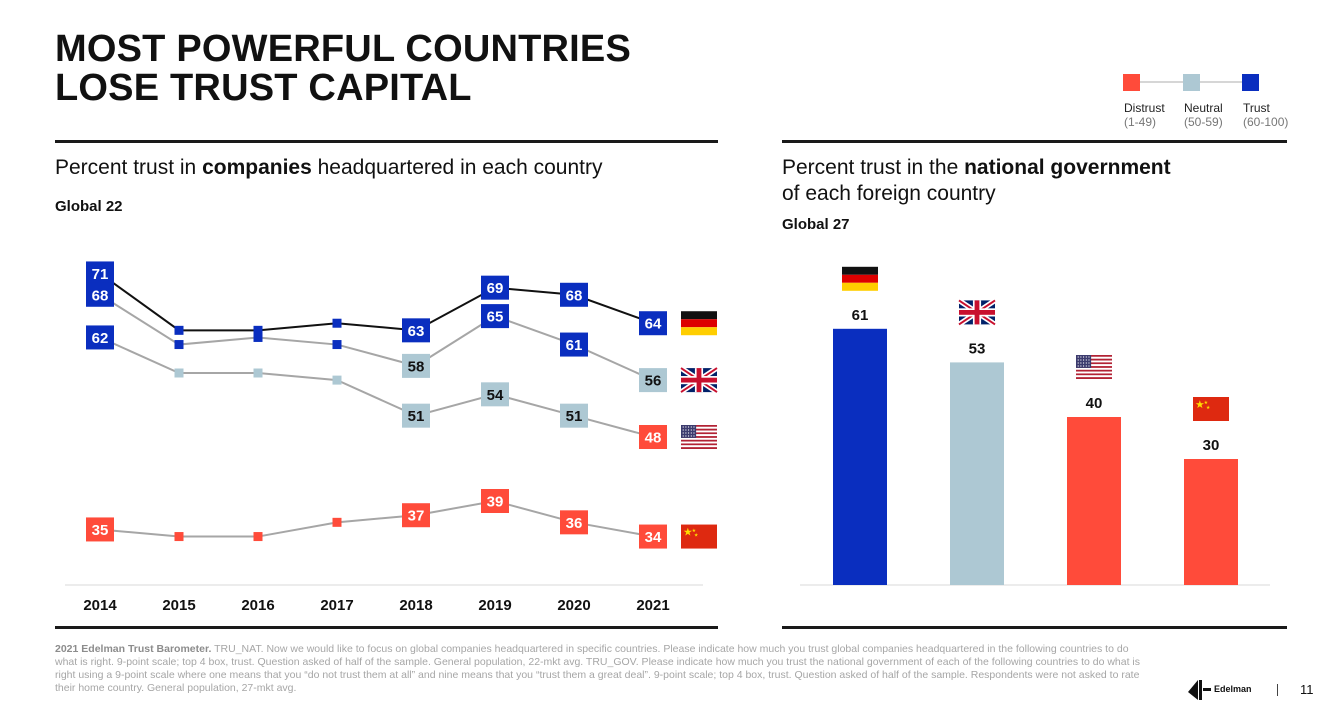 This screenshot has width=1335, height=713. Describe the element at coordinates (416, 331) in the screenshot. I see `data-label: 63` at that location.